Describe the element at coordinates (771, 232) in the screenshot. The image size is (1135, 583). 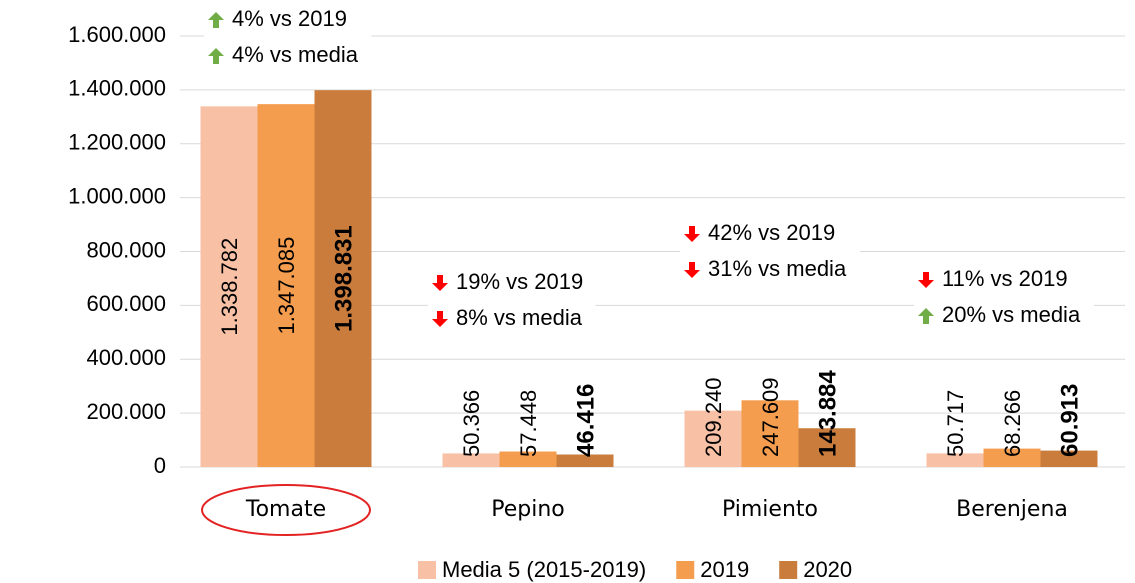
I see `annotation: 42% vs 2019` at that location.